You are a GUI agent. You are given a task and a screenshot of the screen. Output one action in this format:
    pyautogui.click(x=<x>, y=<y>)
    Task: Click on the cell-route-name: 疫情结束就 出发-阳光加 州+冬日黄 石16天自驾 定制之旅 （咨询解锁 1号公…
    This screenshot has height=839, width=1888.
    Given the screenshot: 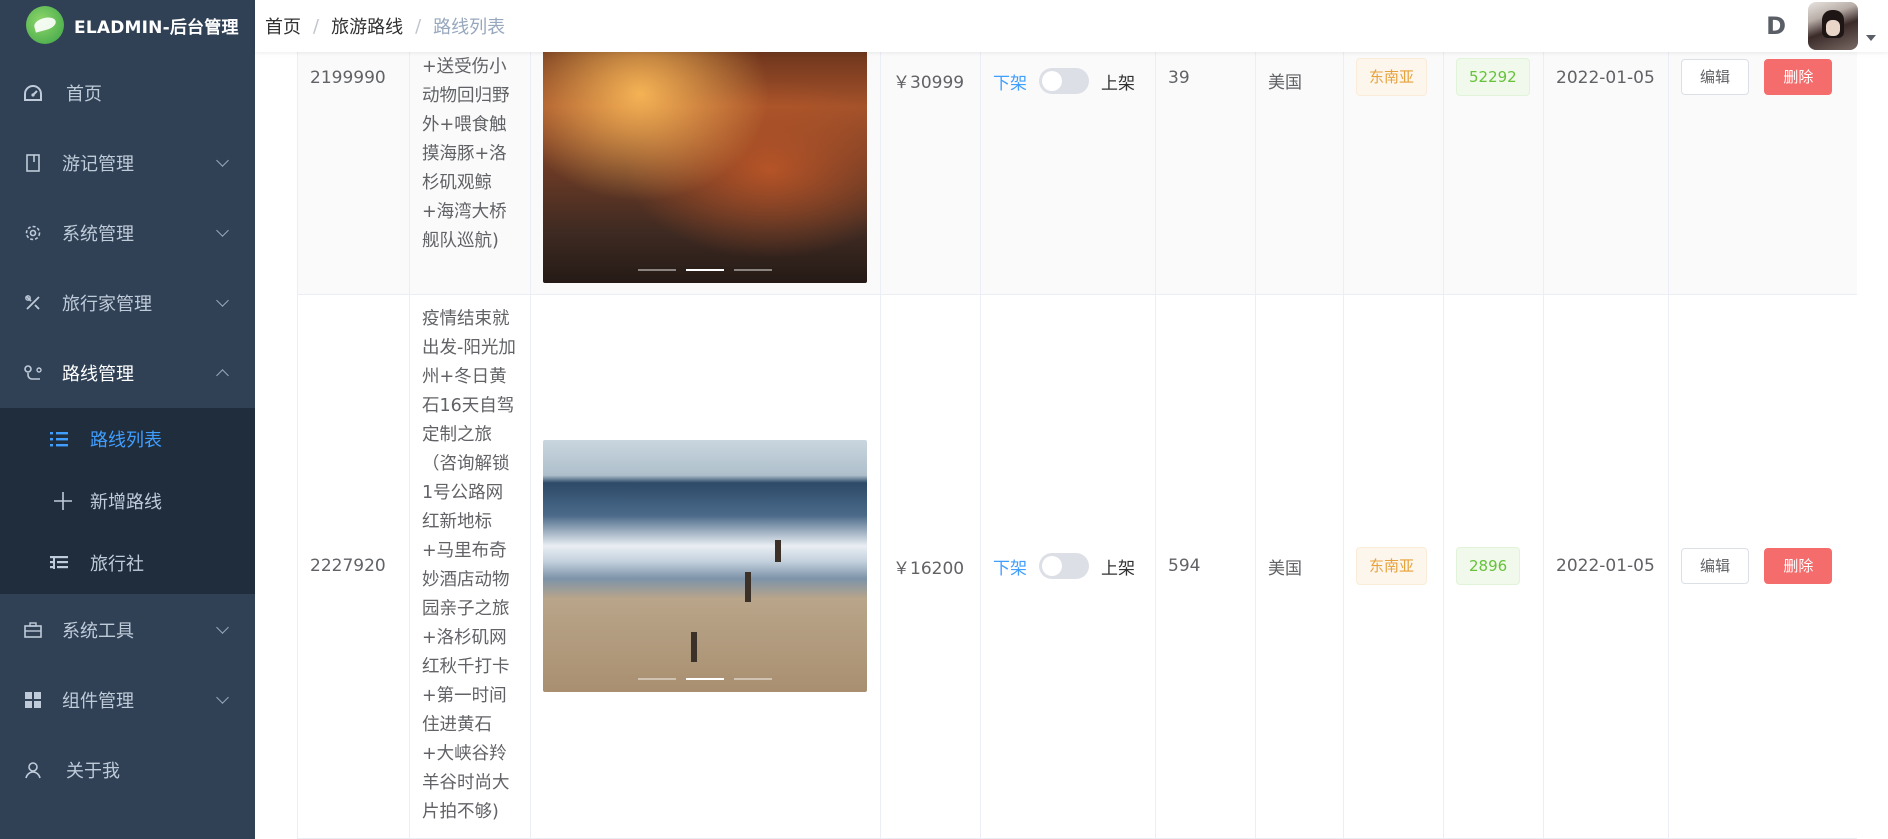 What is the action you would take?
    pyautogui.click(x=469, y=565)
    